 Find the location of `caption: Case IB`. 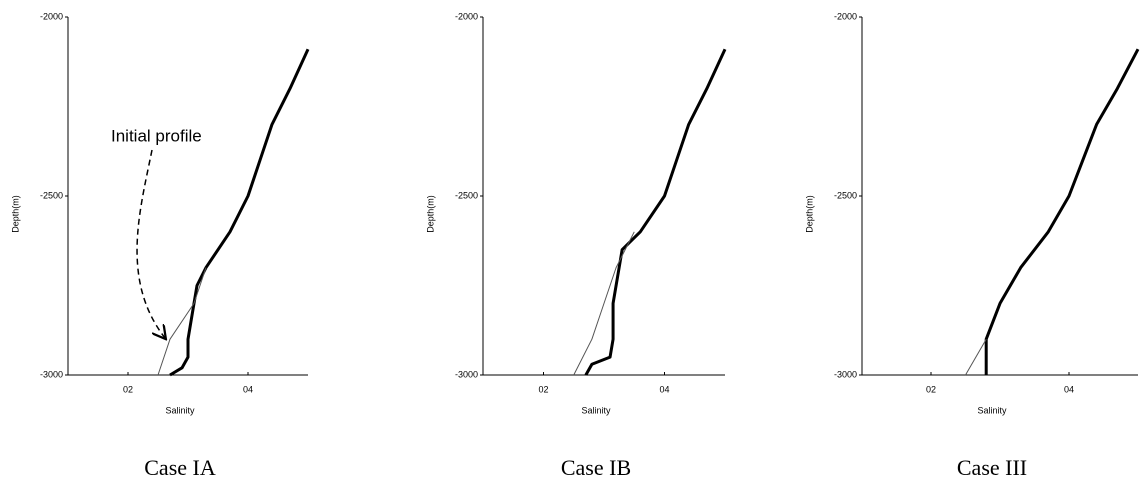

caption: Case IB is located at coordinates (596, 467).